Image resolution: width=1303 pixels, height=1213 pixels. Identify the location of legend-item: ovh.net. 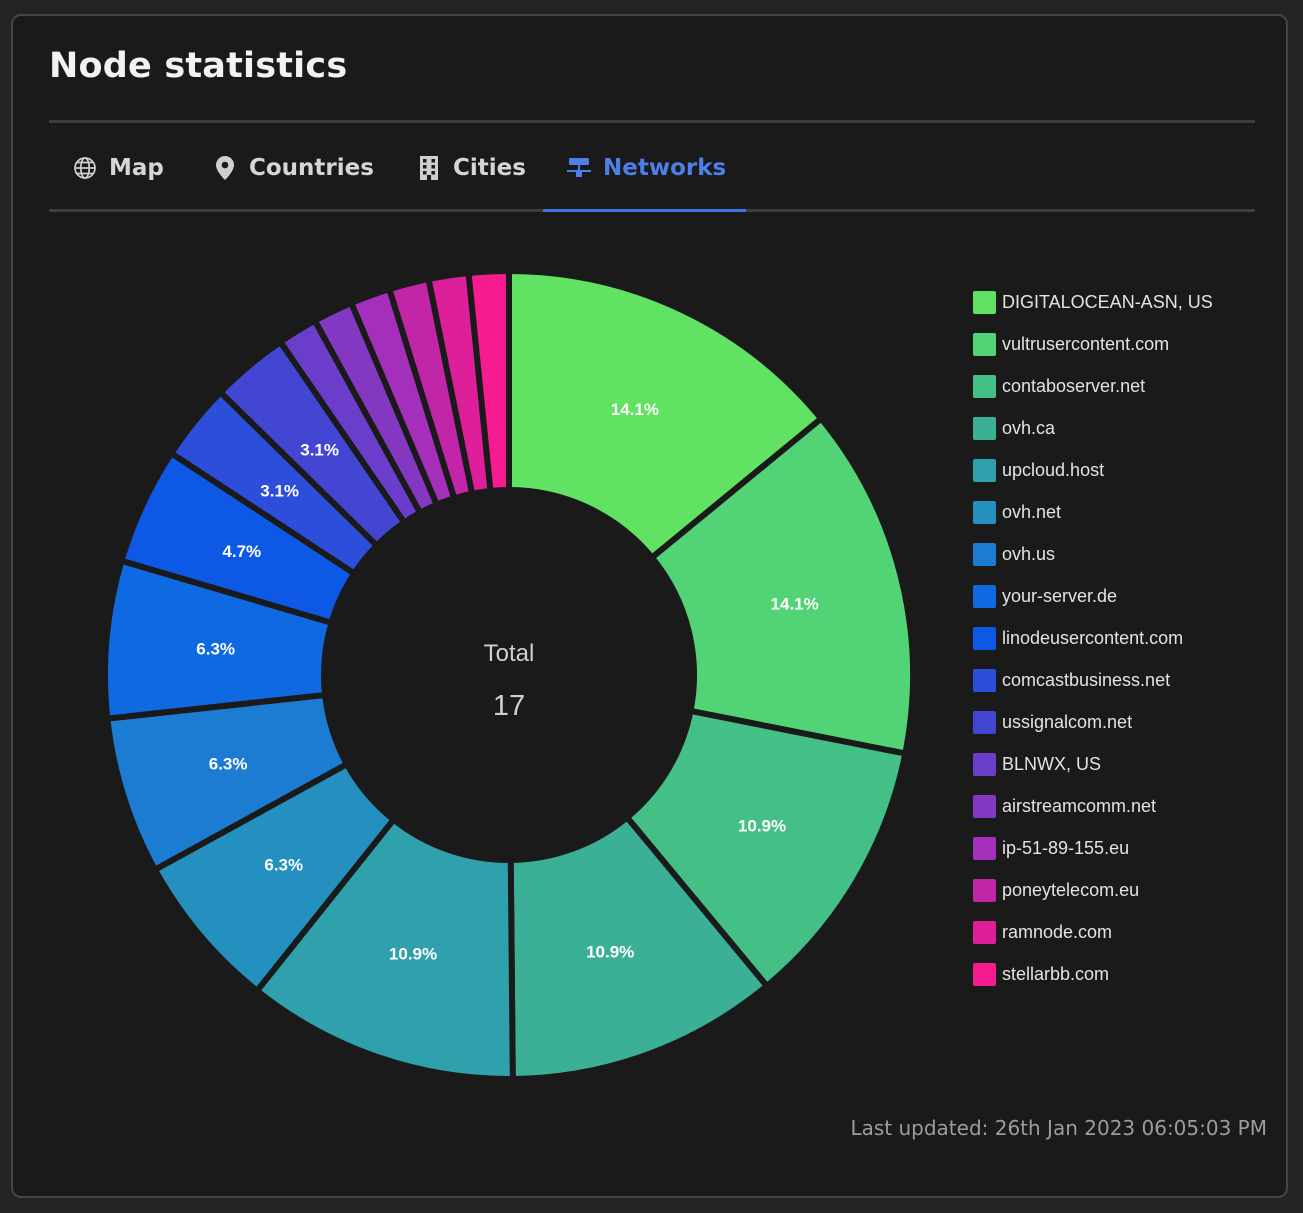
(1113, 512).